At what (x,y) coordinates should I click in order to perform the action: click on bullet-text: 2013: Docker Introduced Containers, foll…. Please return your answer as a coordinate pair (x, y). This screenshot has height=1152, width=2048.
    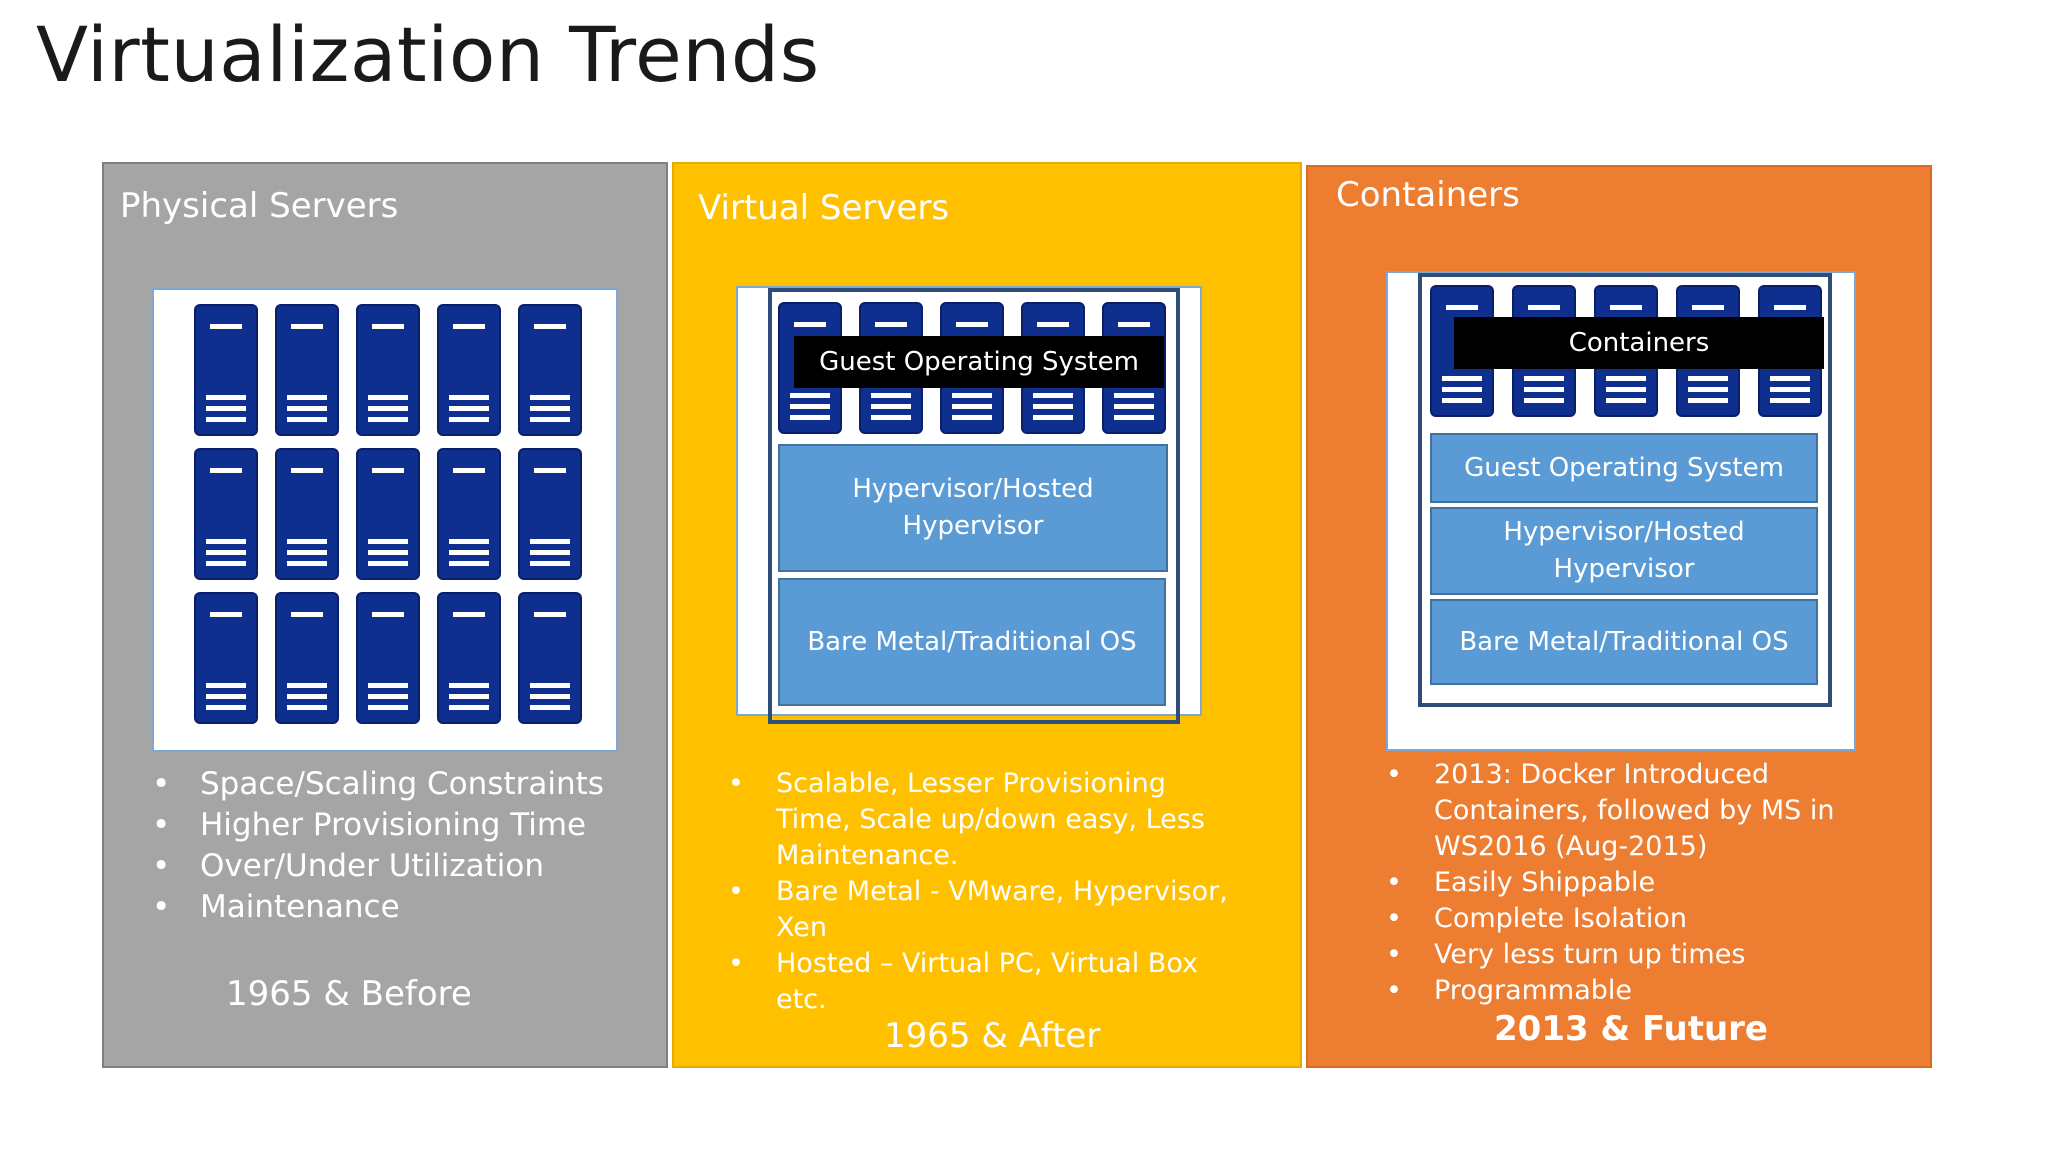
    Looking at the image, I should click on (1634, 810).